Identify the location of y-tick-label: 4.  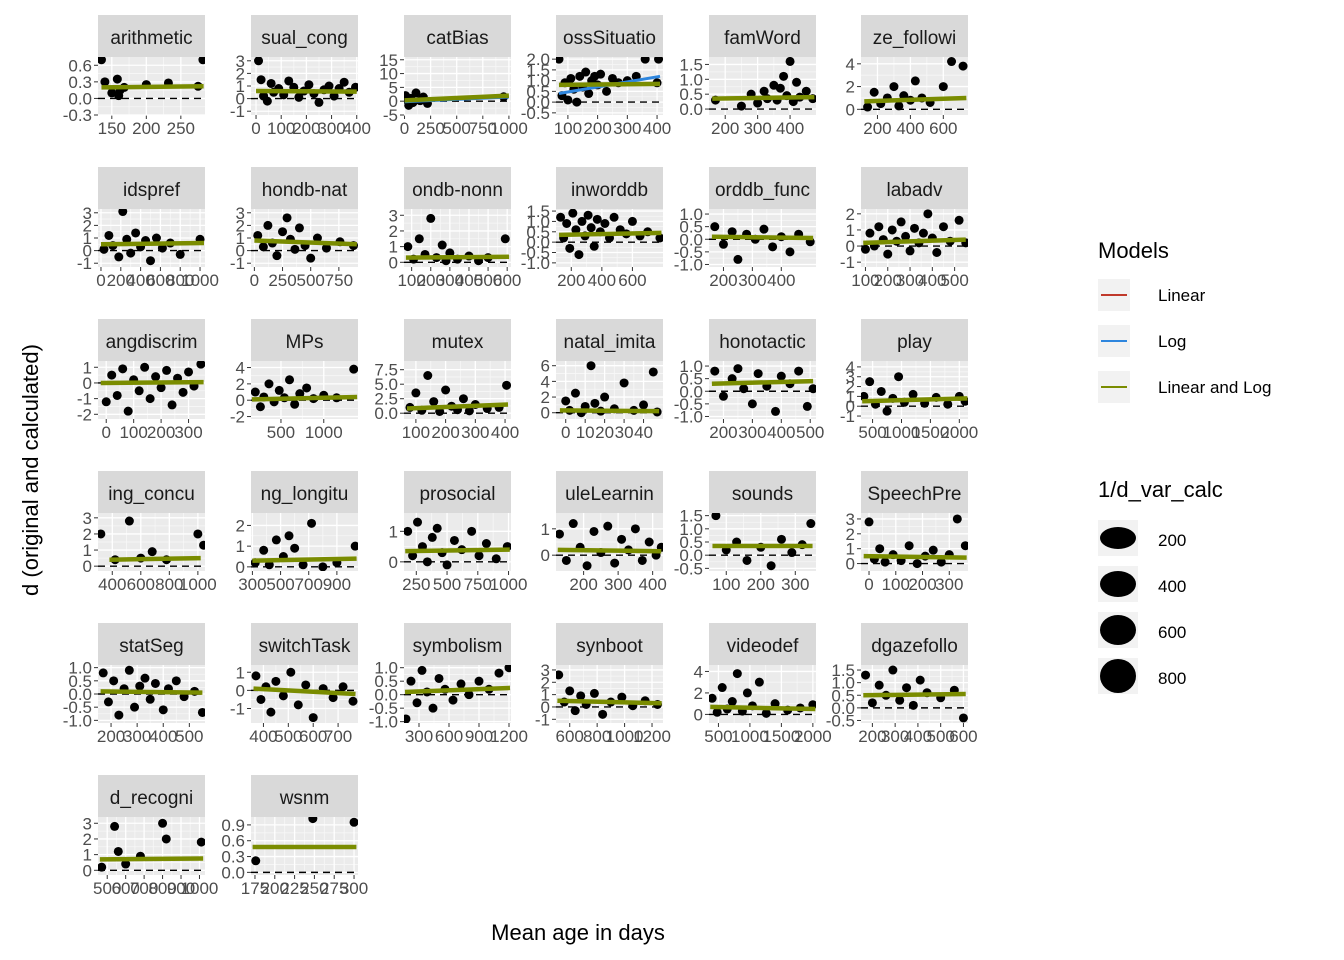
(545, 381).